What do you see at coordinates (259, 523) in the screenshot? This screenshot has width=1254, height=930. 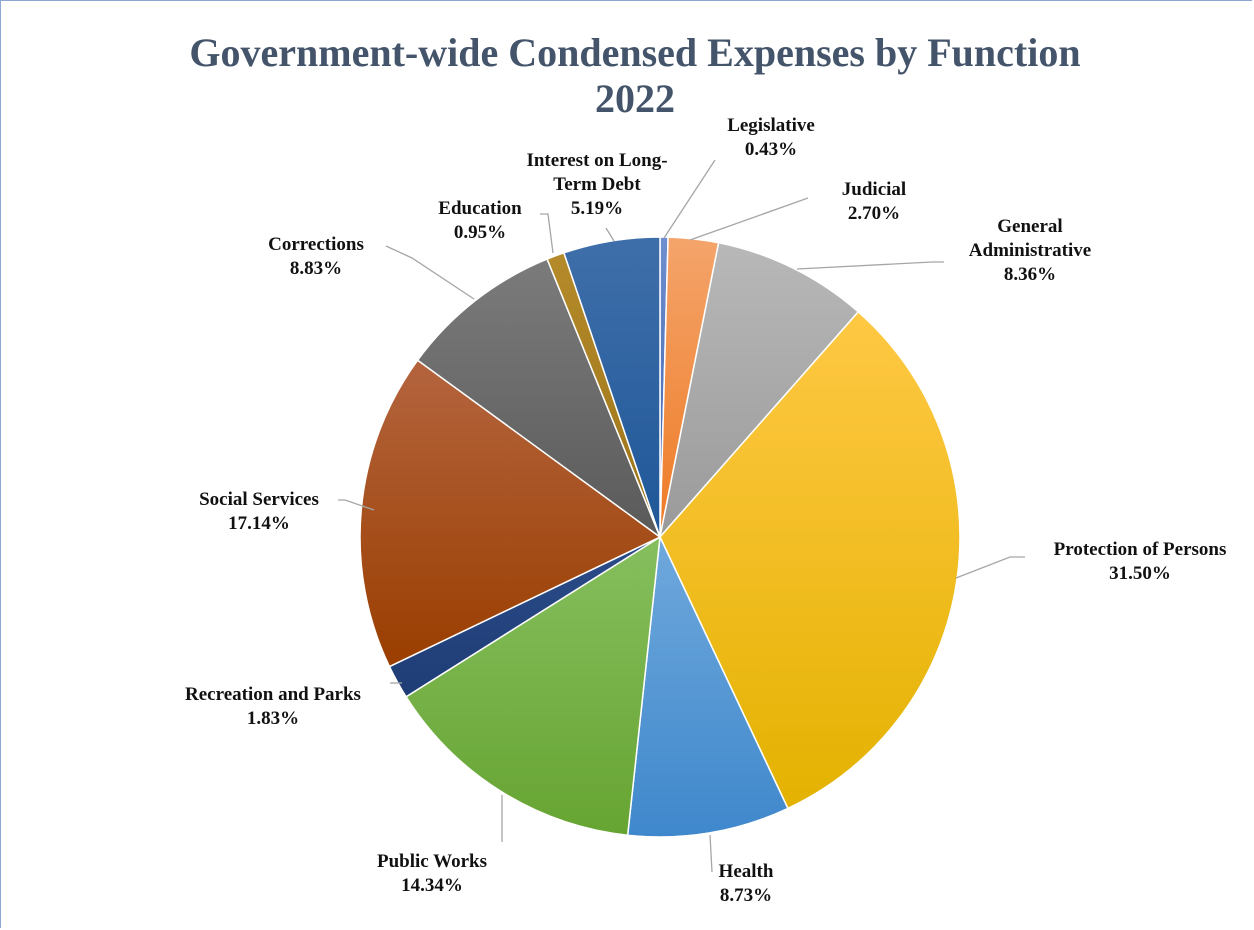 I see `slice-percent: 17.14%` at bounding box center [259, 523].